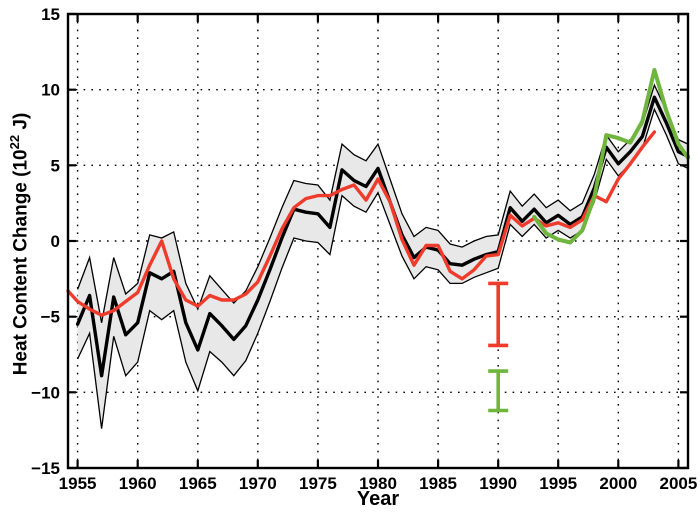 The height and width of the screenshot is (512, 700). Describe the element at coordinates (258, 483) in the screenshot. I see `x-tick-label: 1970` at that location.